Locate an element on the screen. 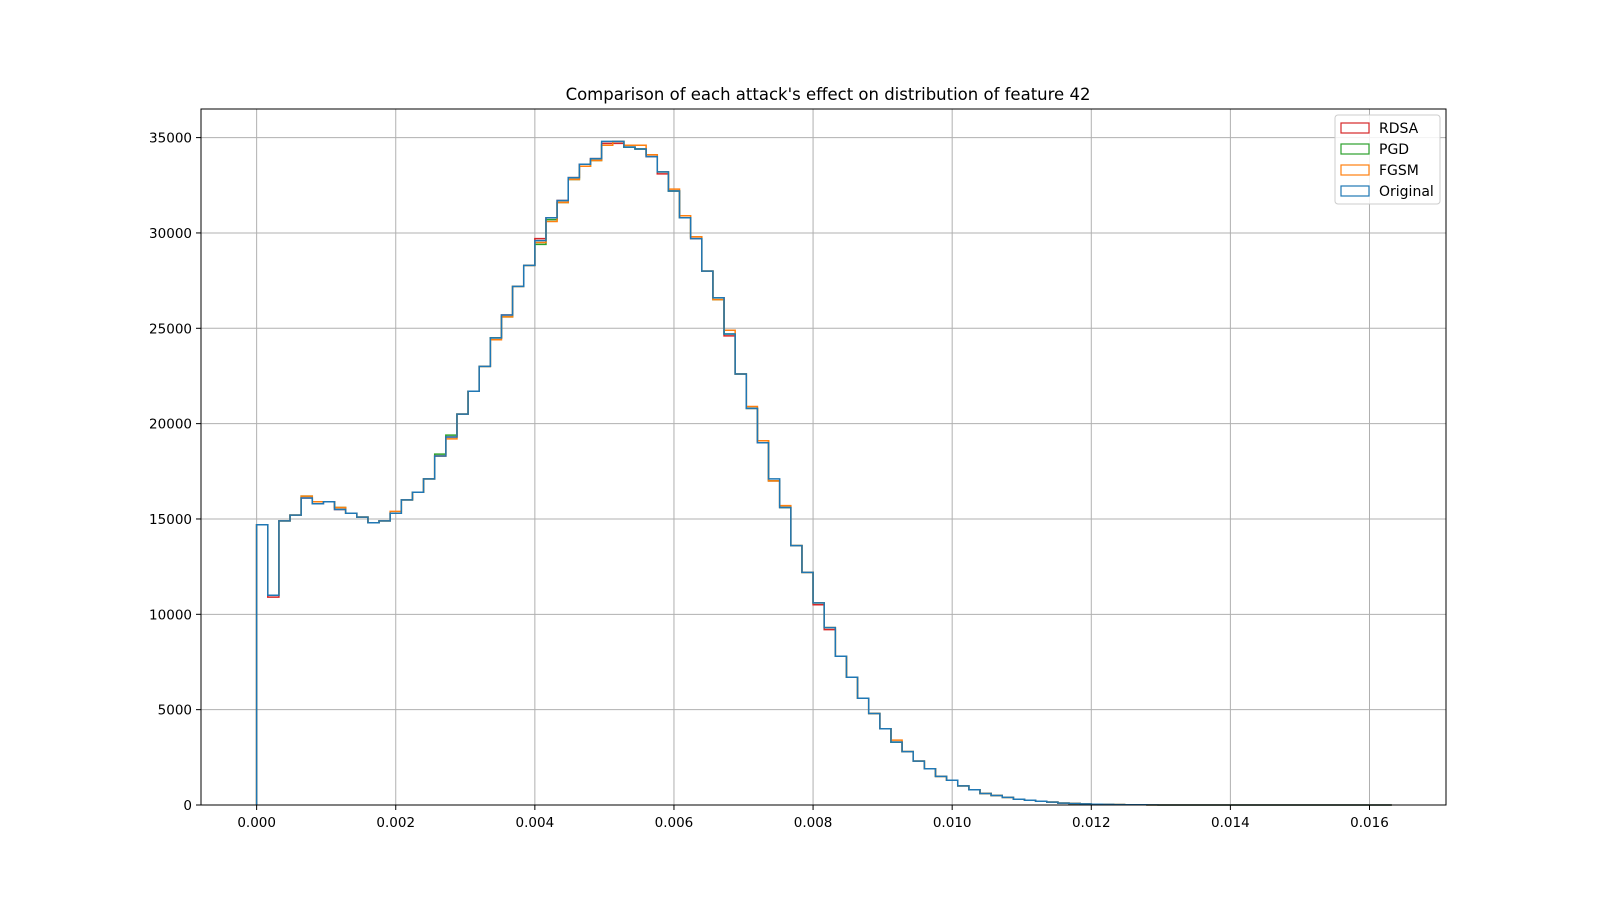  x-tick-label: 0.014 is located at coordinates (1230, 823).